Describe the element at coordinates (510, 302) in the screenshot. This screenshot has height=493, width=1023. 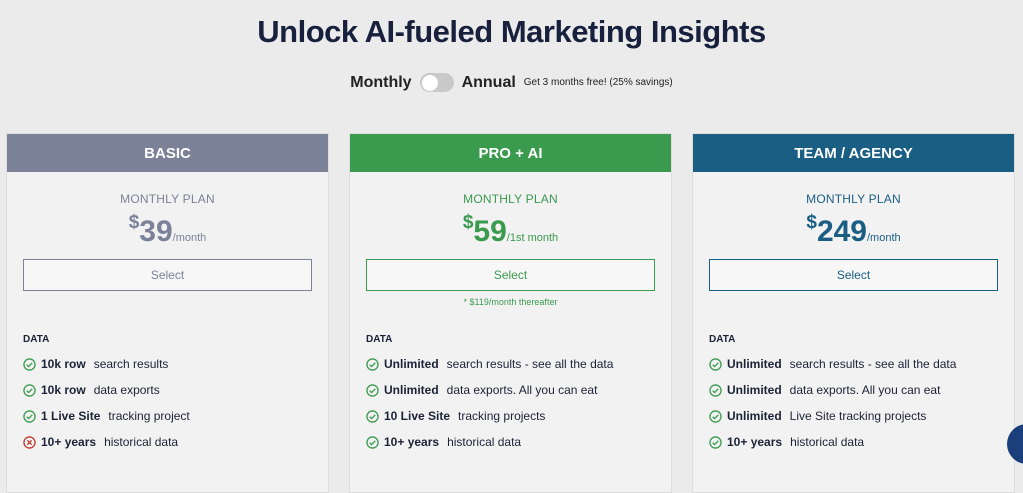
I see `price-note: * $119/month thereafter` at that location.